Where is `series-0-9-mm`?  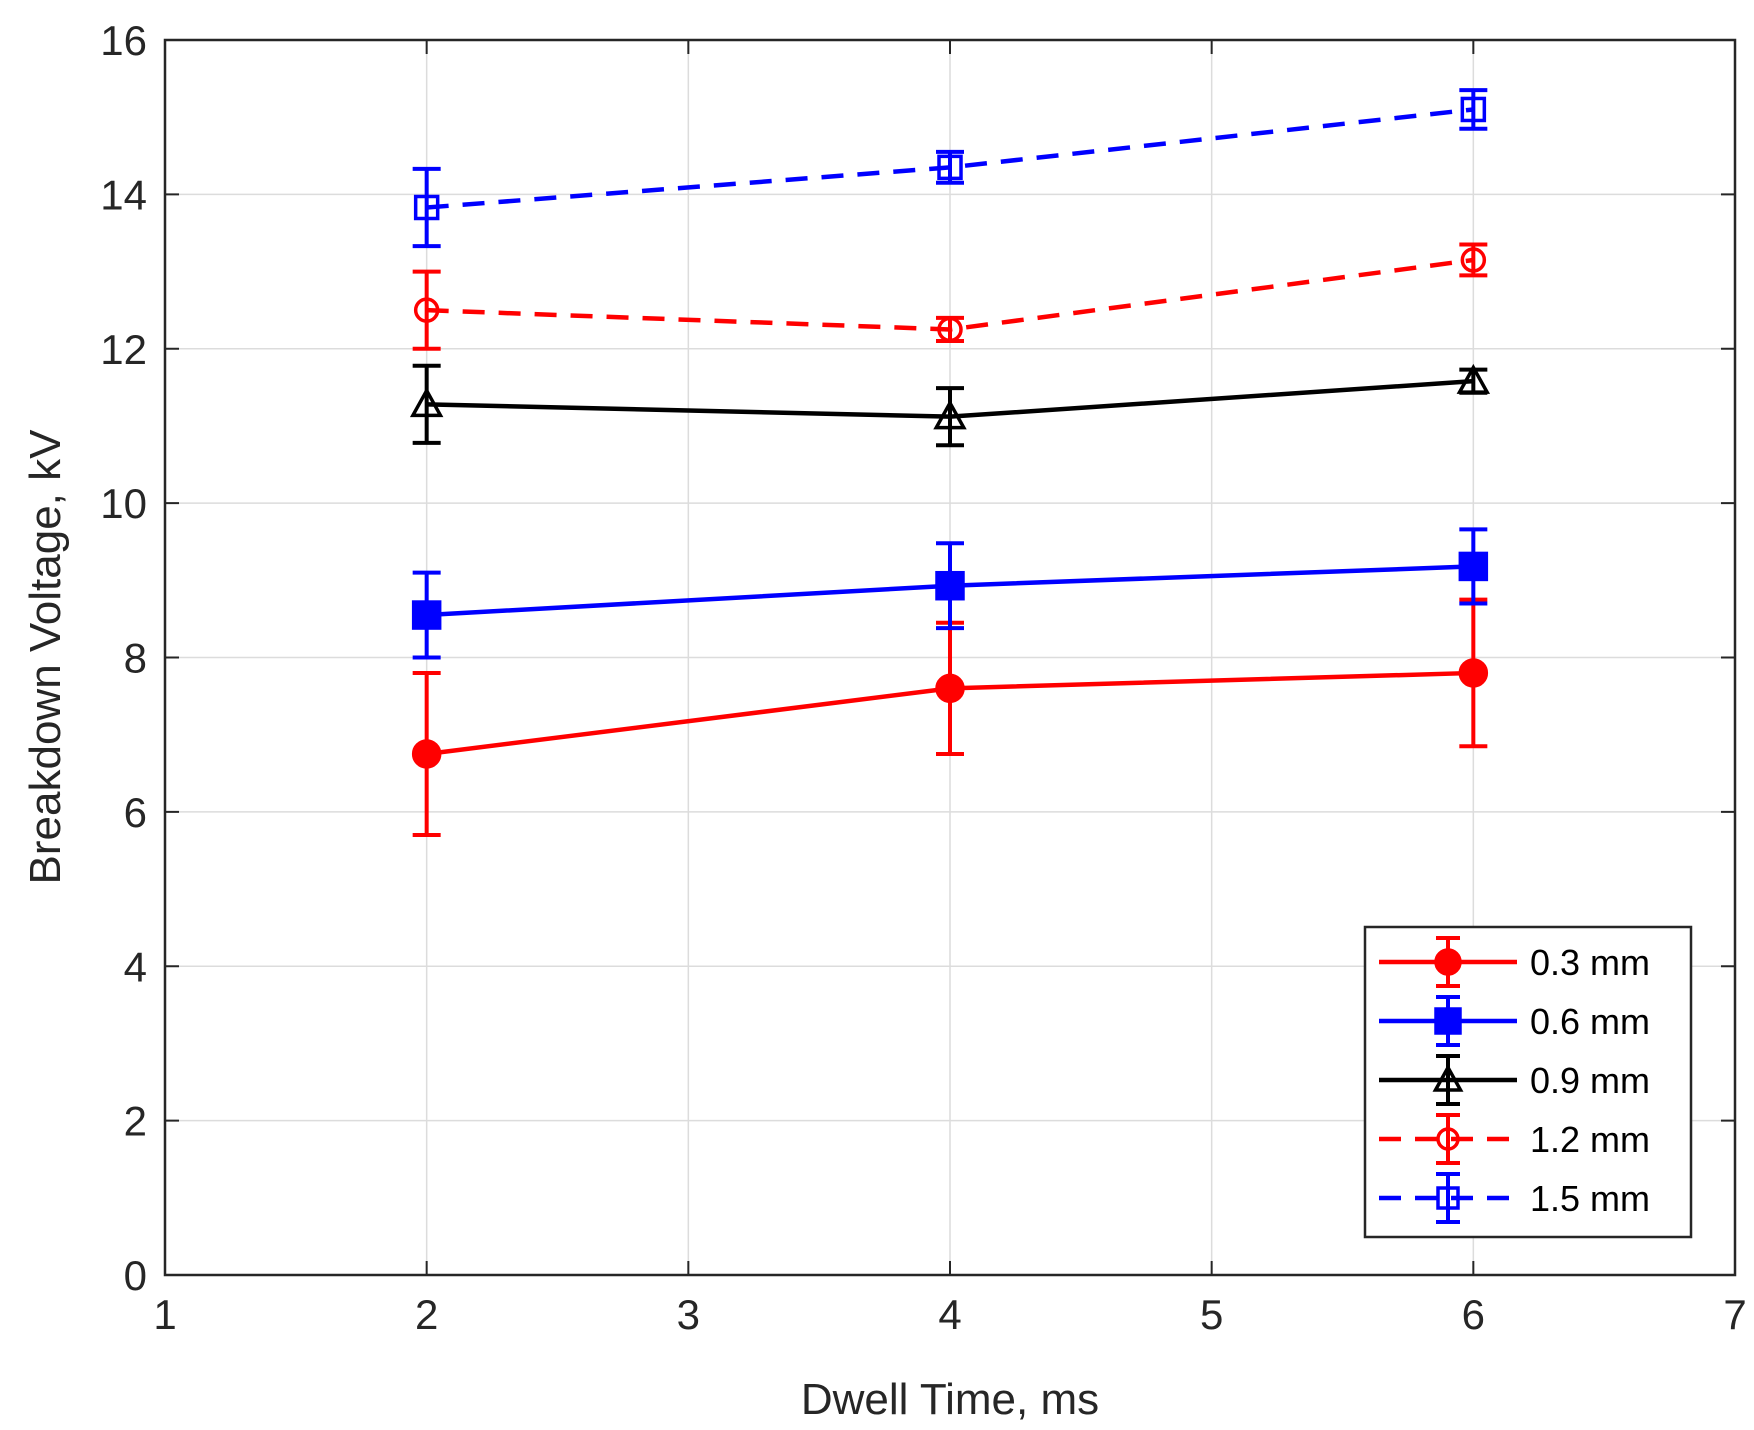 series-0-9-mm is located at coordinates (950, 405).